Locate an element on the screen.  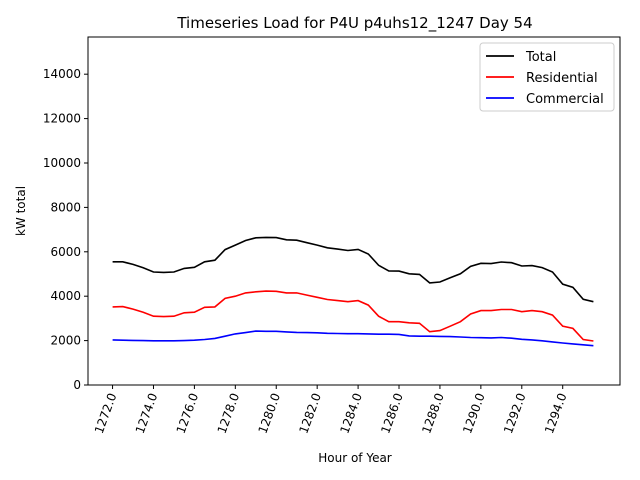
x-tick-label: 1278.0 is located at coordinates (229, 413).